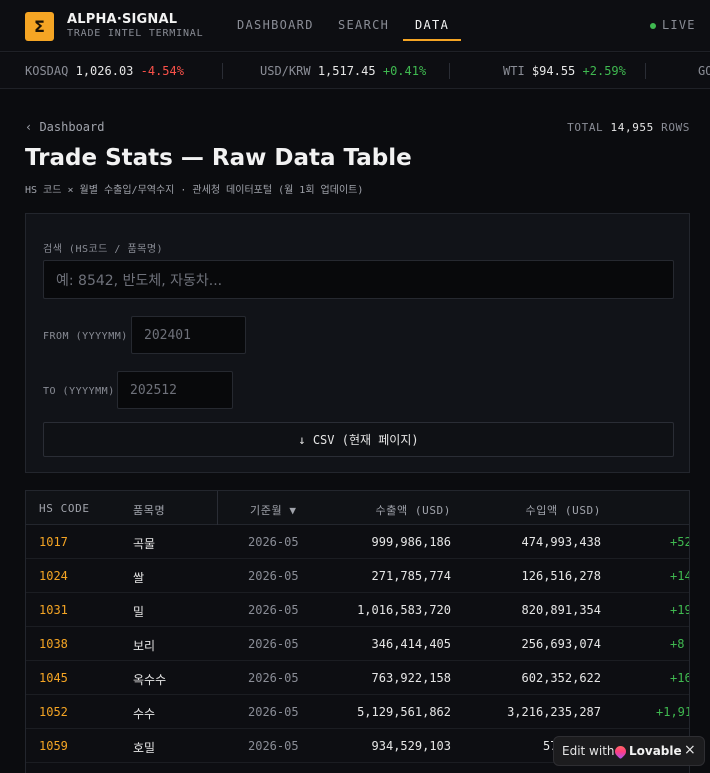 Image resolution: width=710 pixels, height=773 pixels. I want to click on balance-cell: +16, so click(680, 678).